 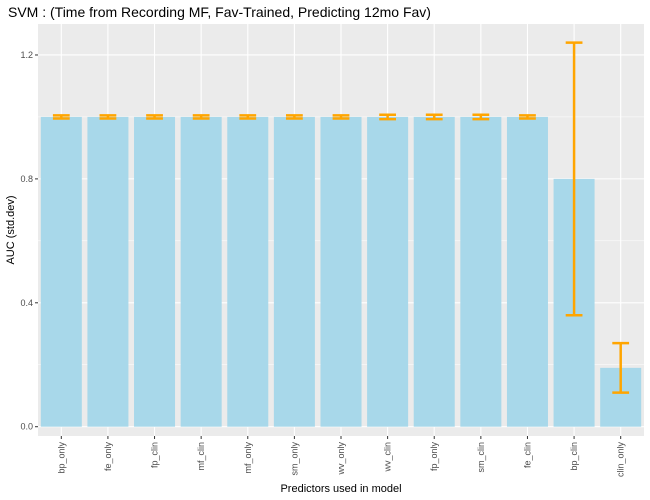 I want to click on x-tick-label-mf_clin: mf_clin, so click(x=201, y=456).